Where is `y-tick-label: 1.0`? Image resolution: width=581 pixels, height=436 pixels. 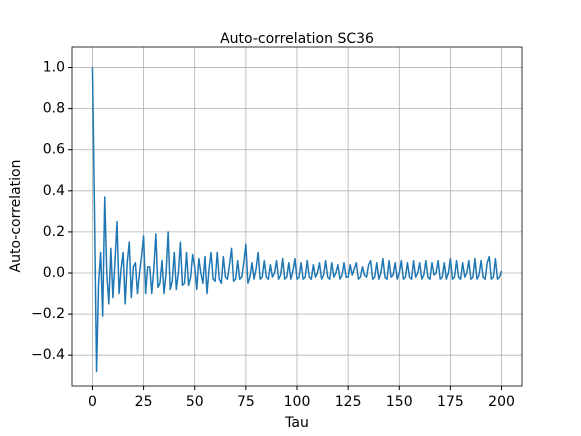 y-tick-label: 1.0 is located at coordinates (54, 68).